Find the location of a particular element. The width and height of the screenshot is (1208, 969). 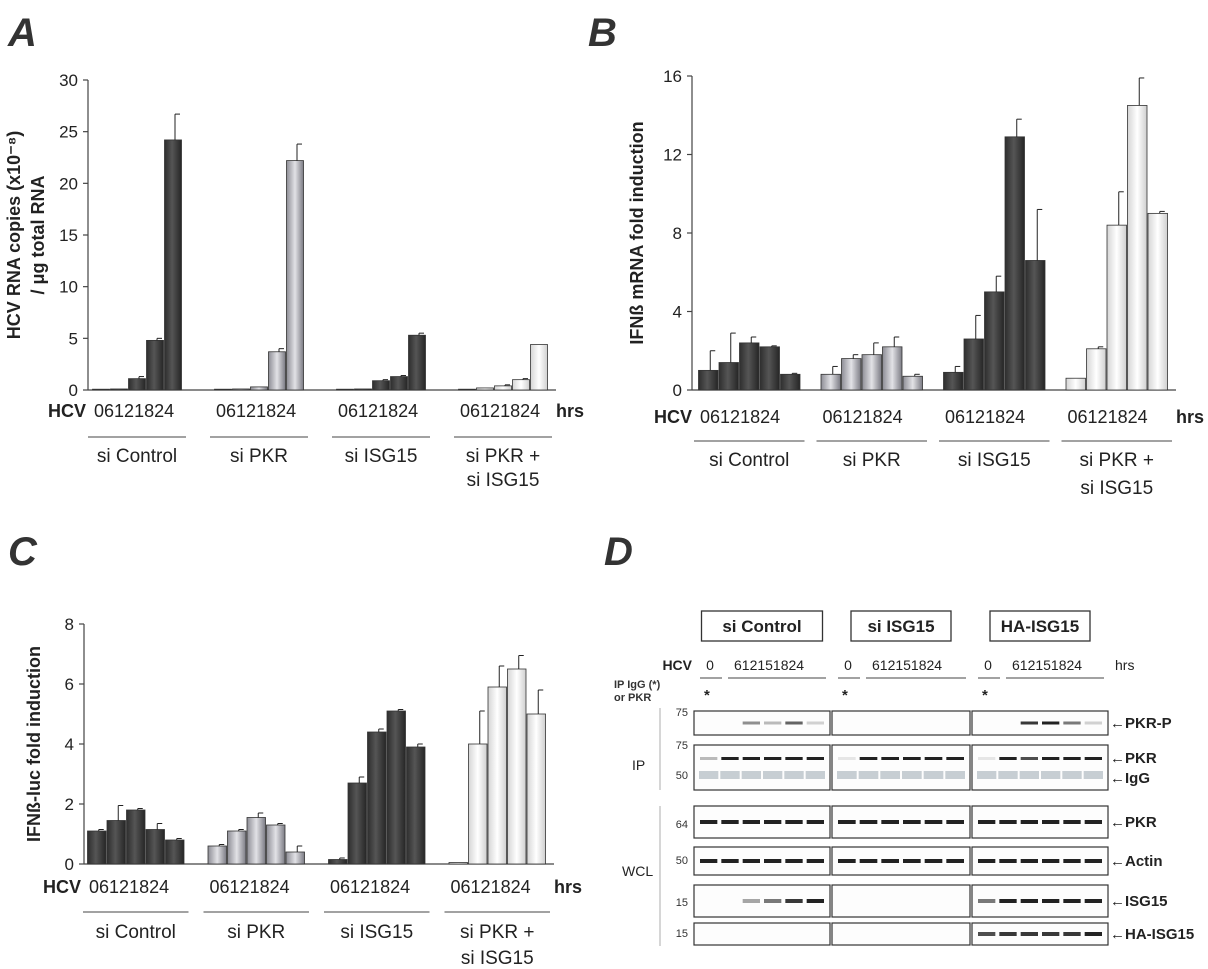

blot-row: 75 50 ←PKR ←IgG is located at coordinates (916, 765).